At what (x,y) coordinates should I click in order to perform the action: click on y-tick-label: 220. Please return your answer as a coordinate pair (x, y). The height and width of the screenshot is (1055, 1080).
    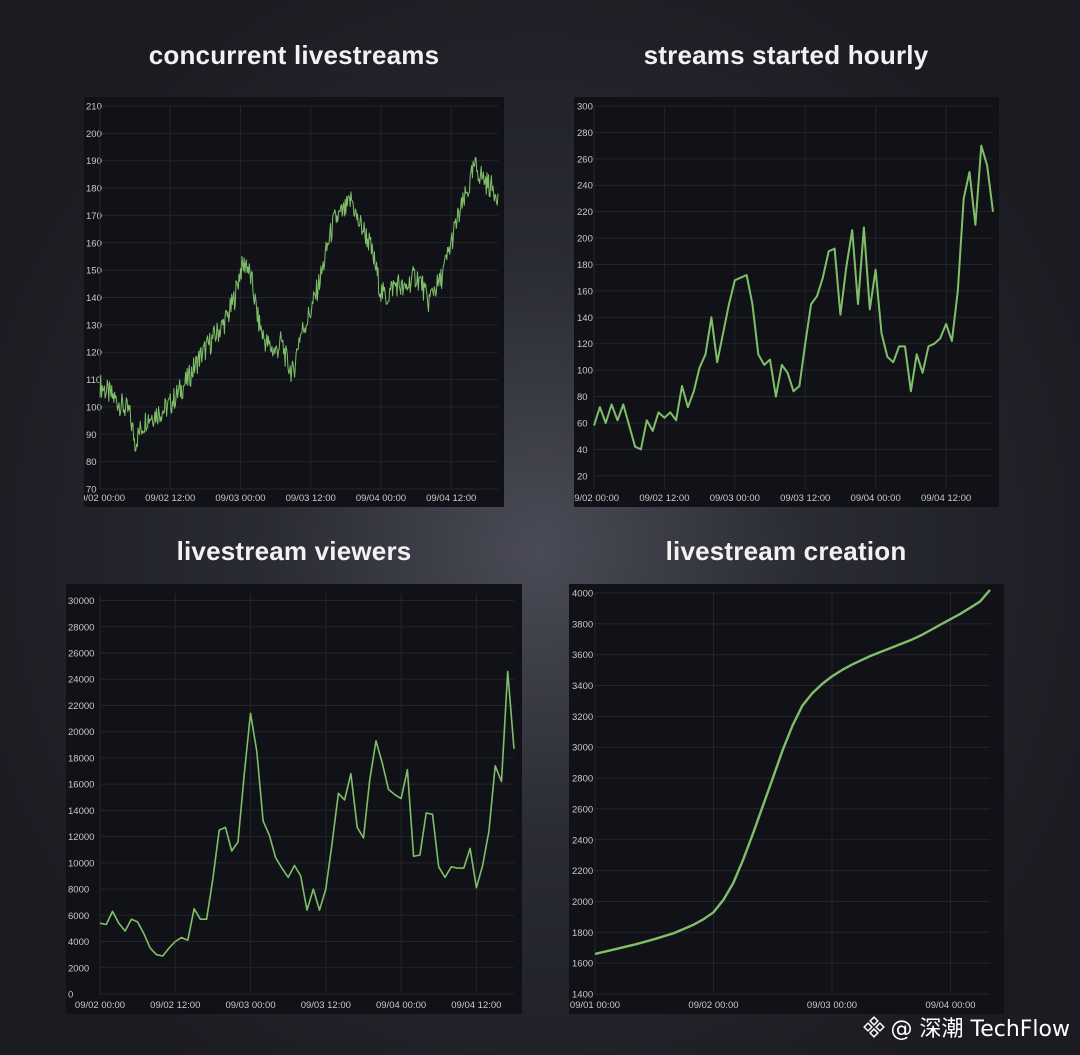
    Looking at the image, I should click on (585, 212).